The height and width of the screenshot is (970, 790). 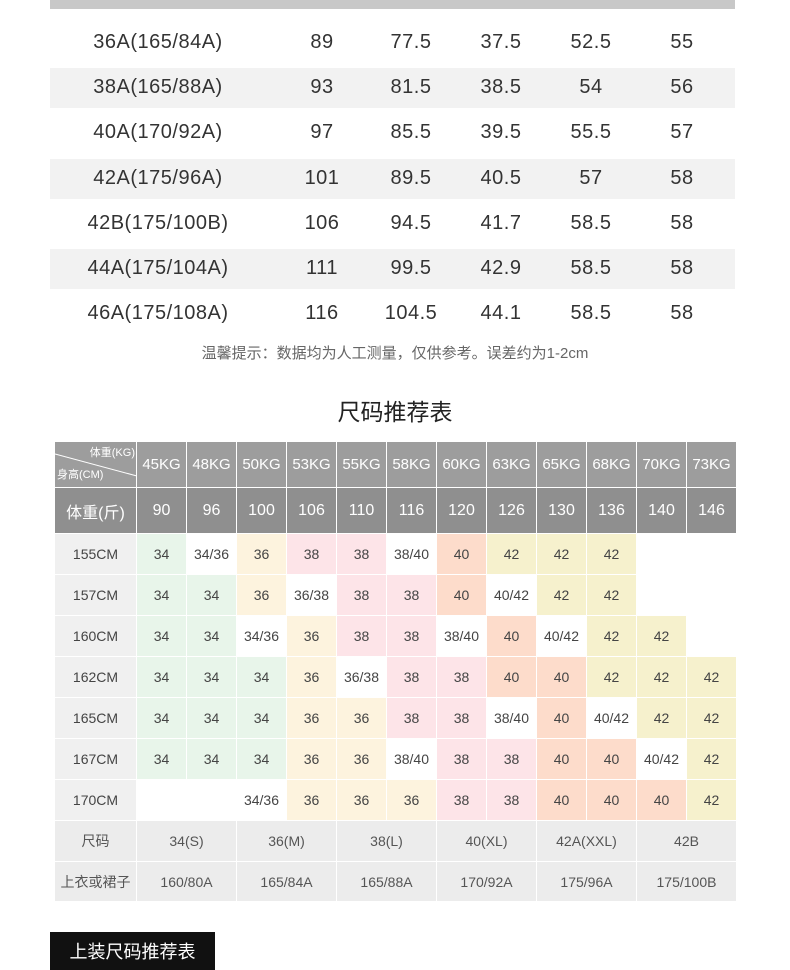 I want to click on size-cell: 56, so click(x=682, y=87).